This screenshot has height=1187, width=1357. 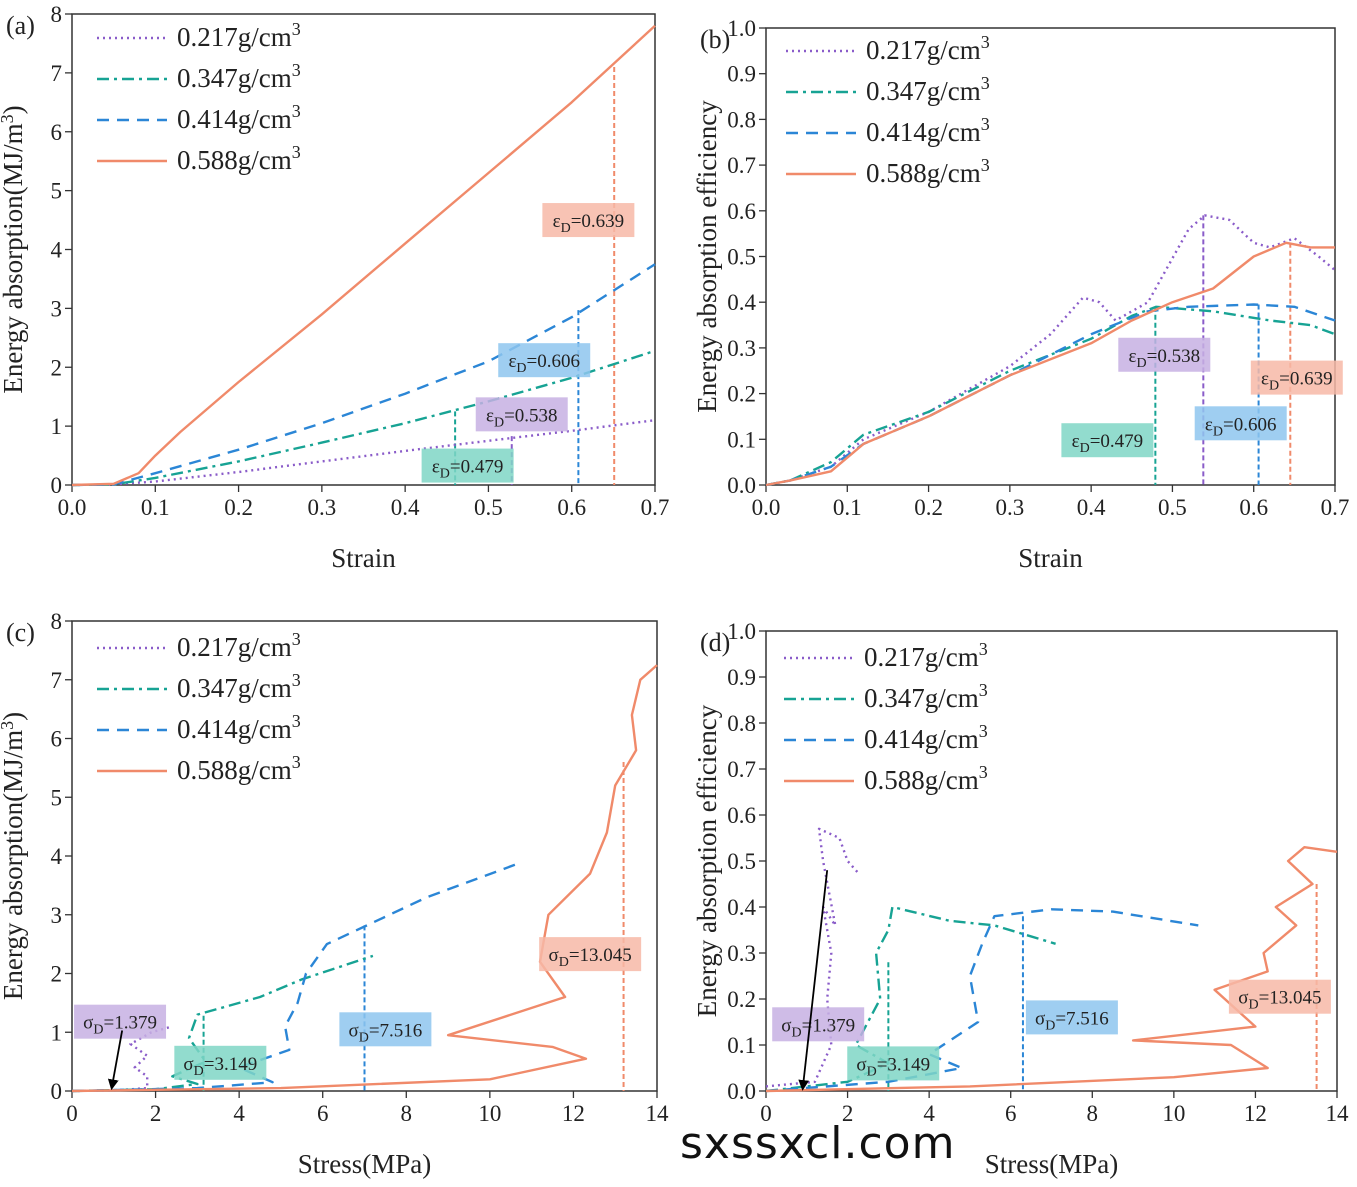 What do you see at coordinates (57, 739) in the screenshot?
I see `y-tick-label: 6` at bounding box center [57, 739].